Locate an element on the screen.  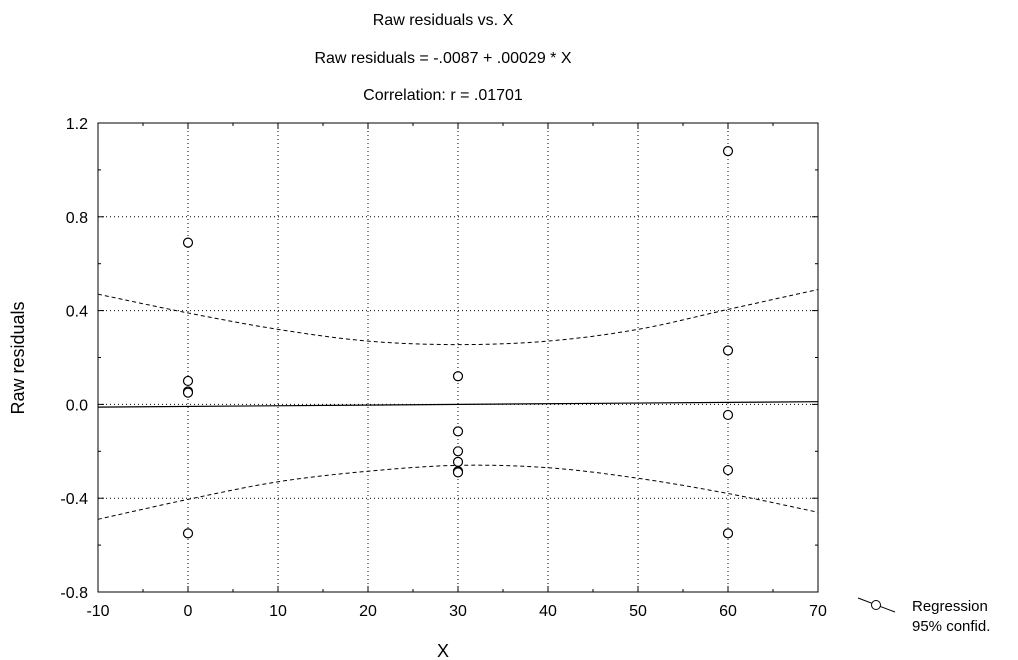
regression is located at coordinates (458, 404).